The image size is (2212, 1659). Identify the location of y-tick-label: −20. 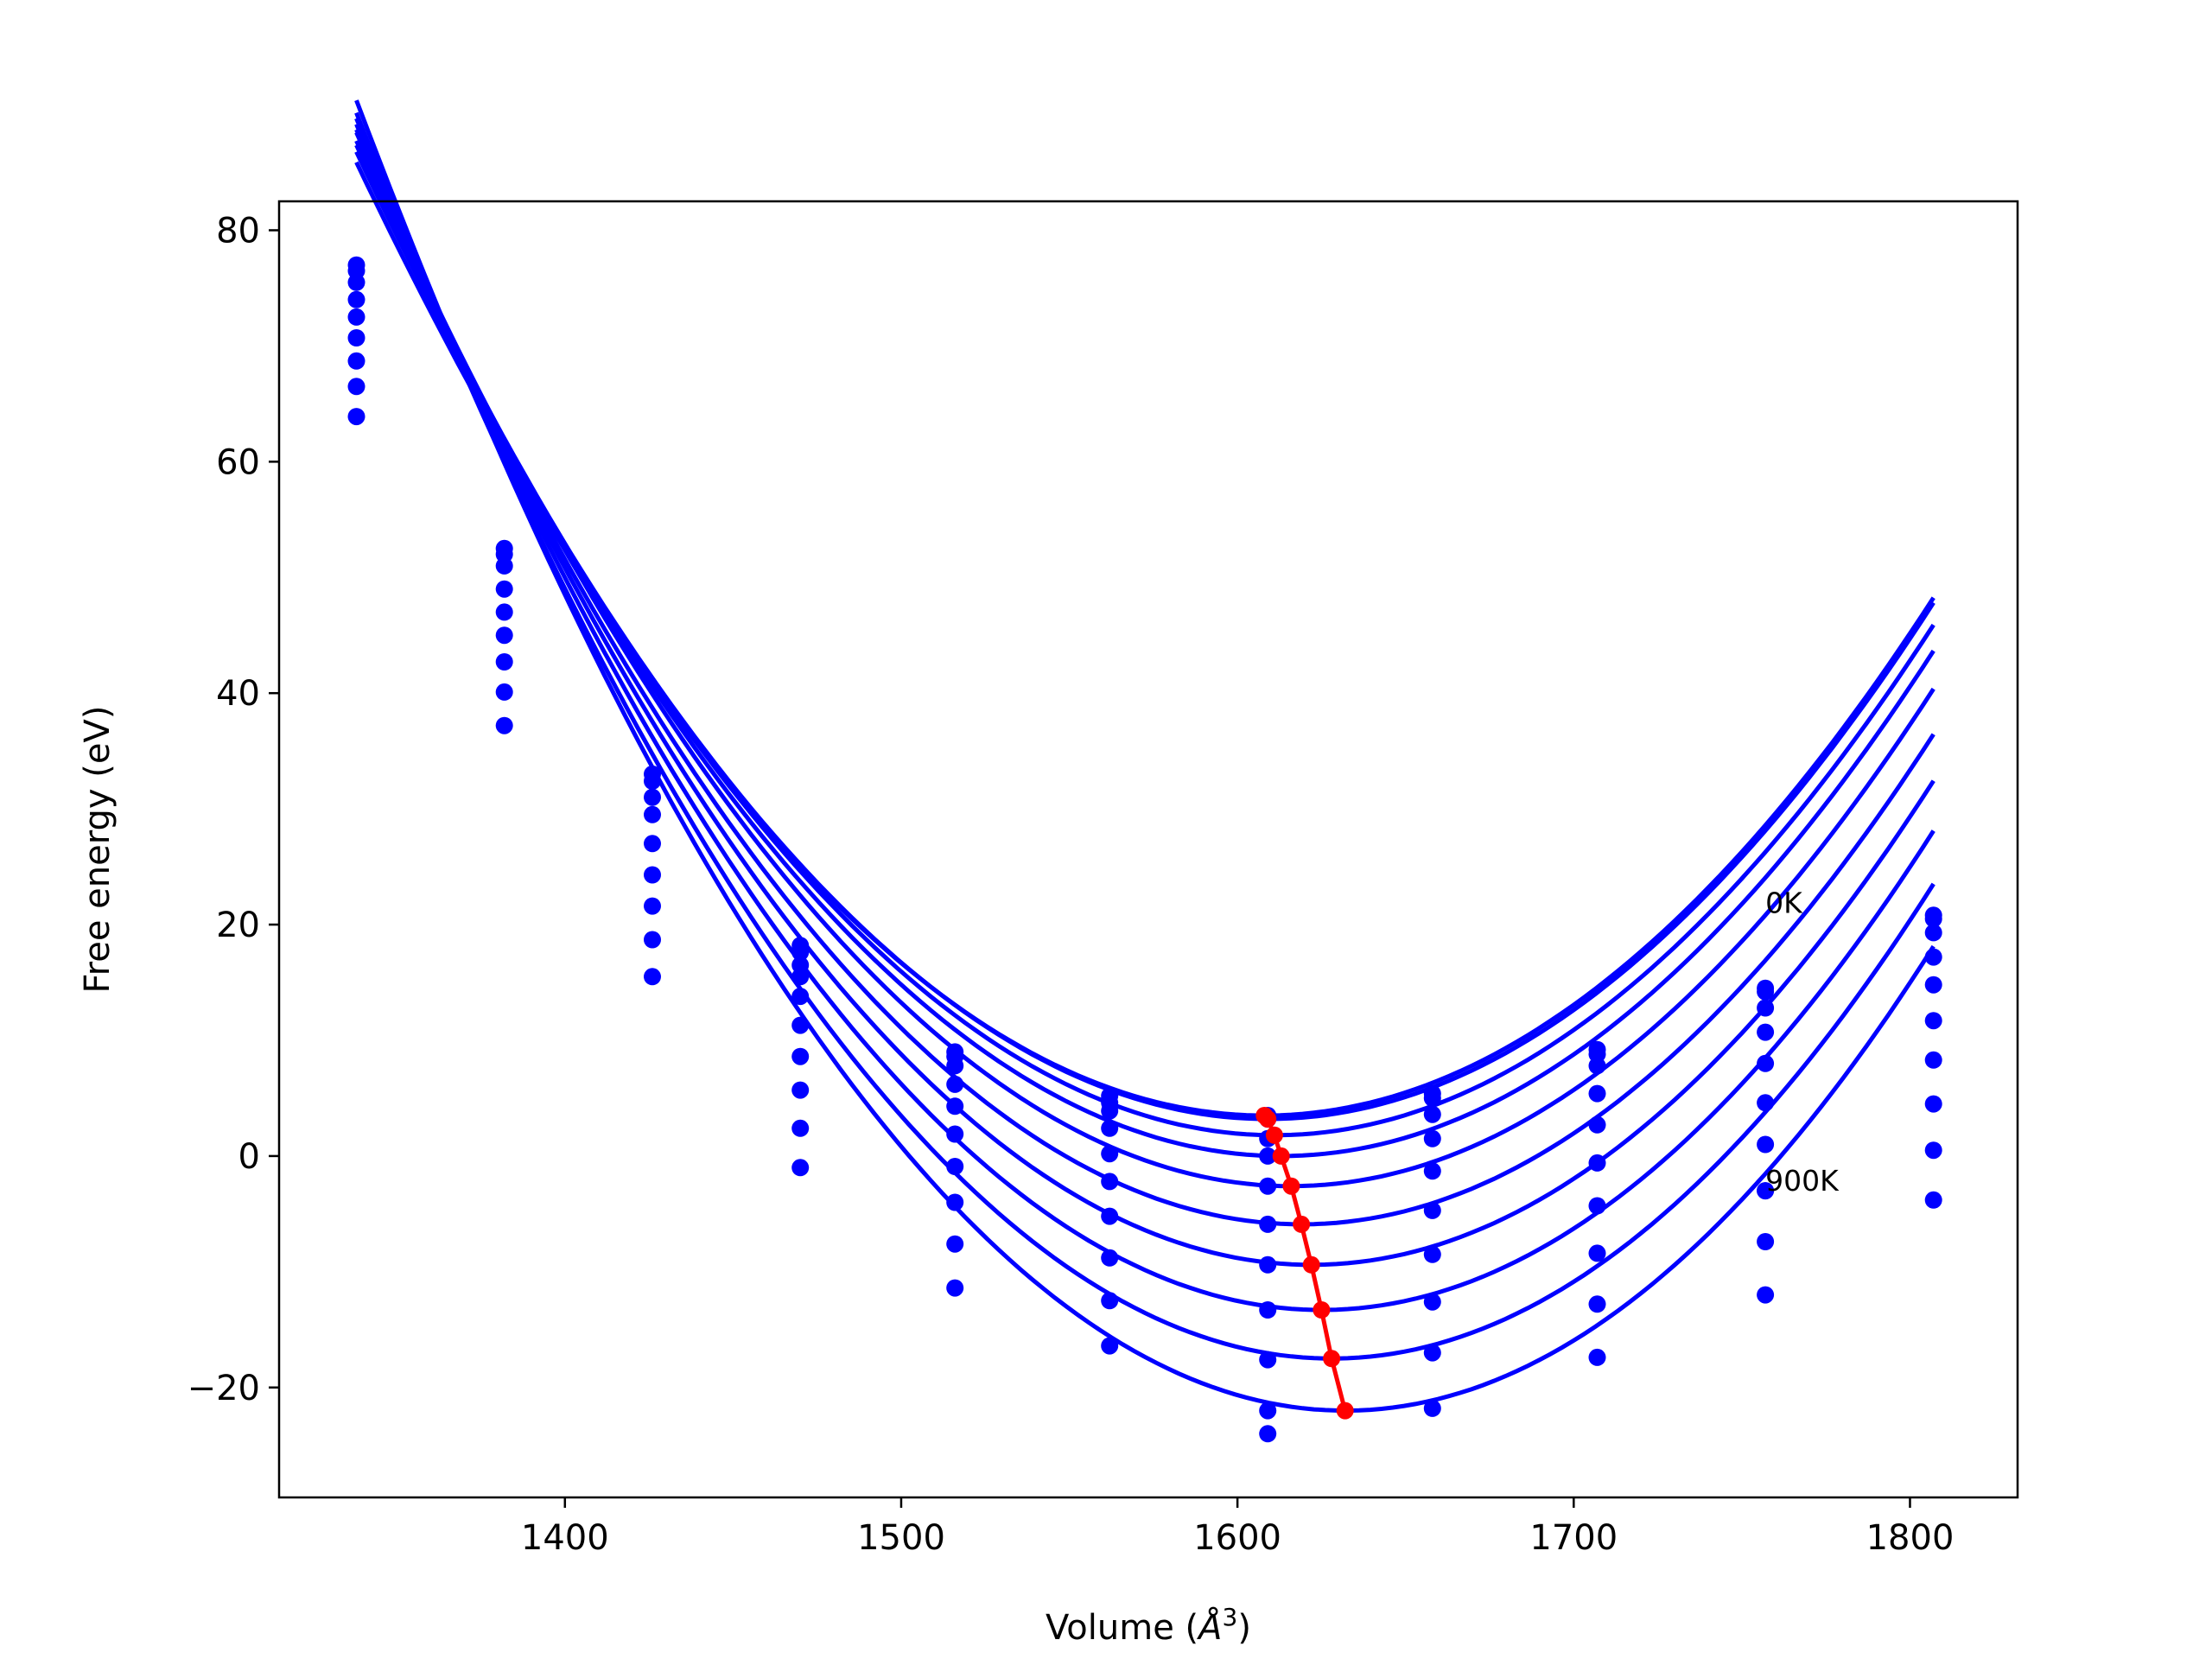
(224, 1388).